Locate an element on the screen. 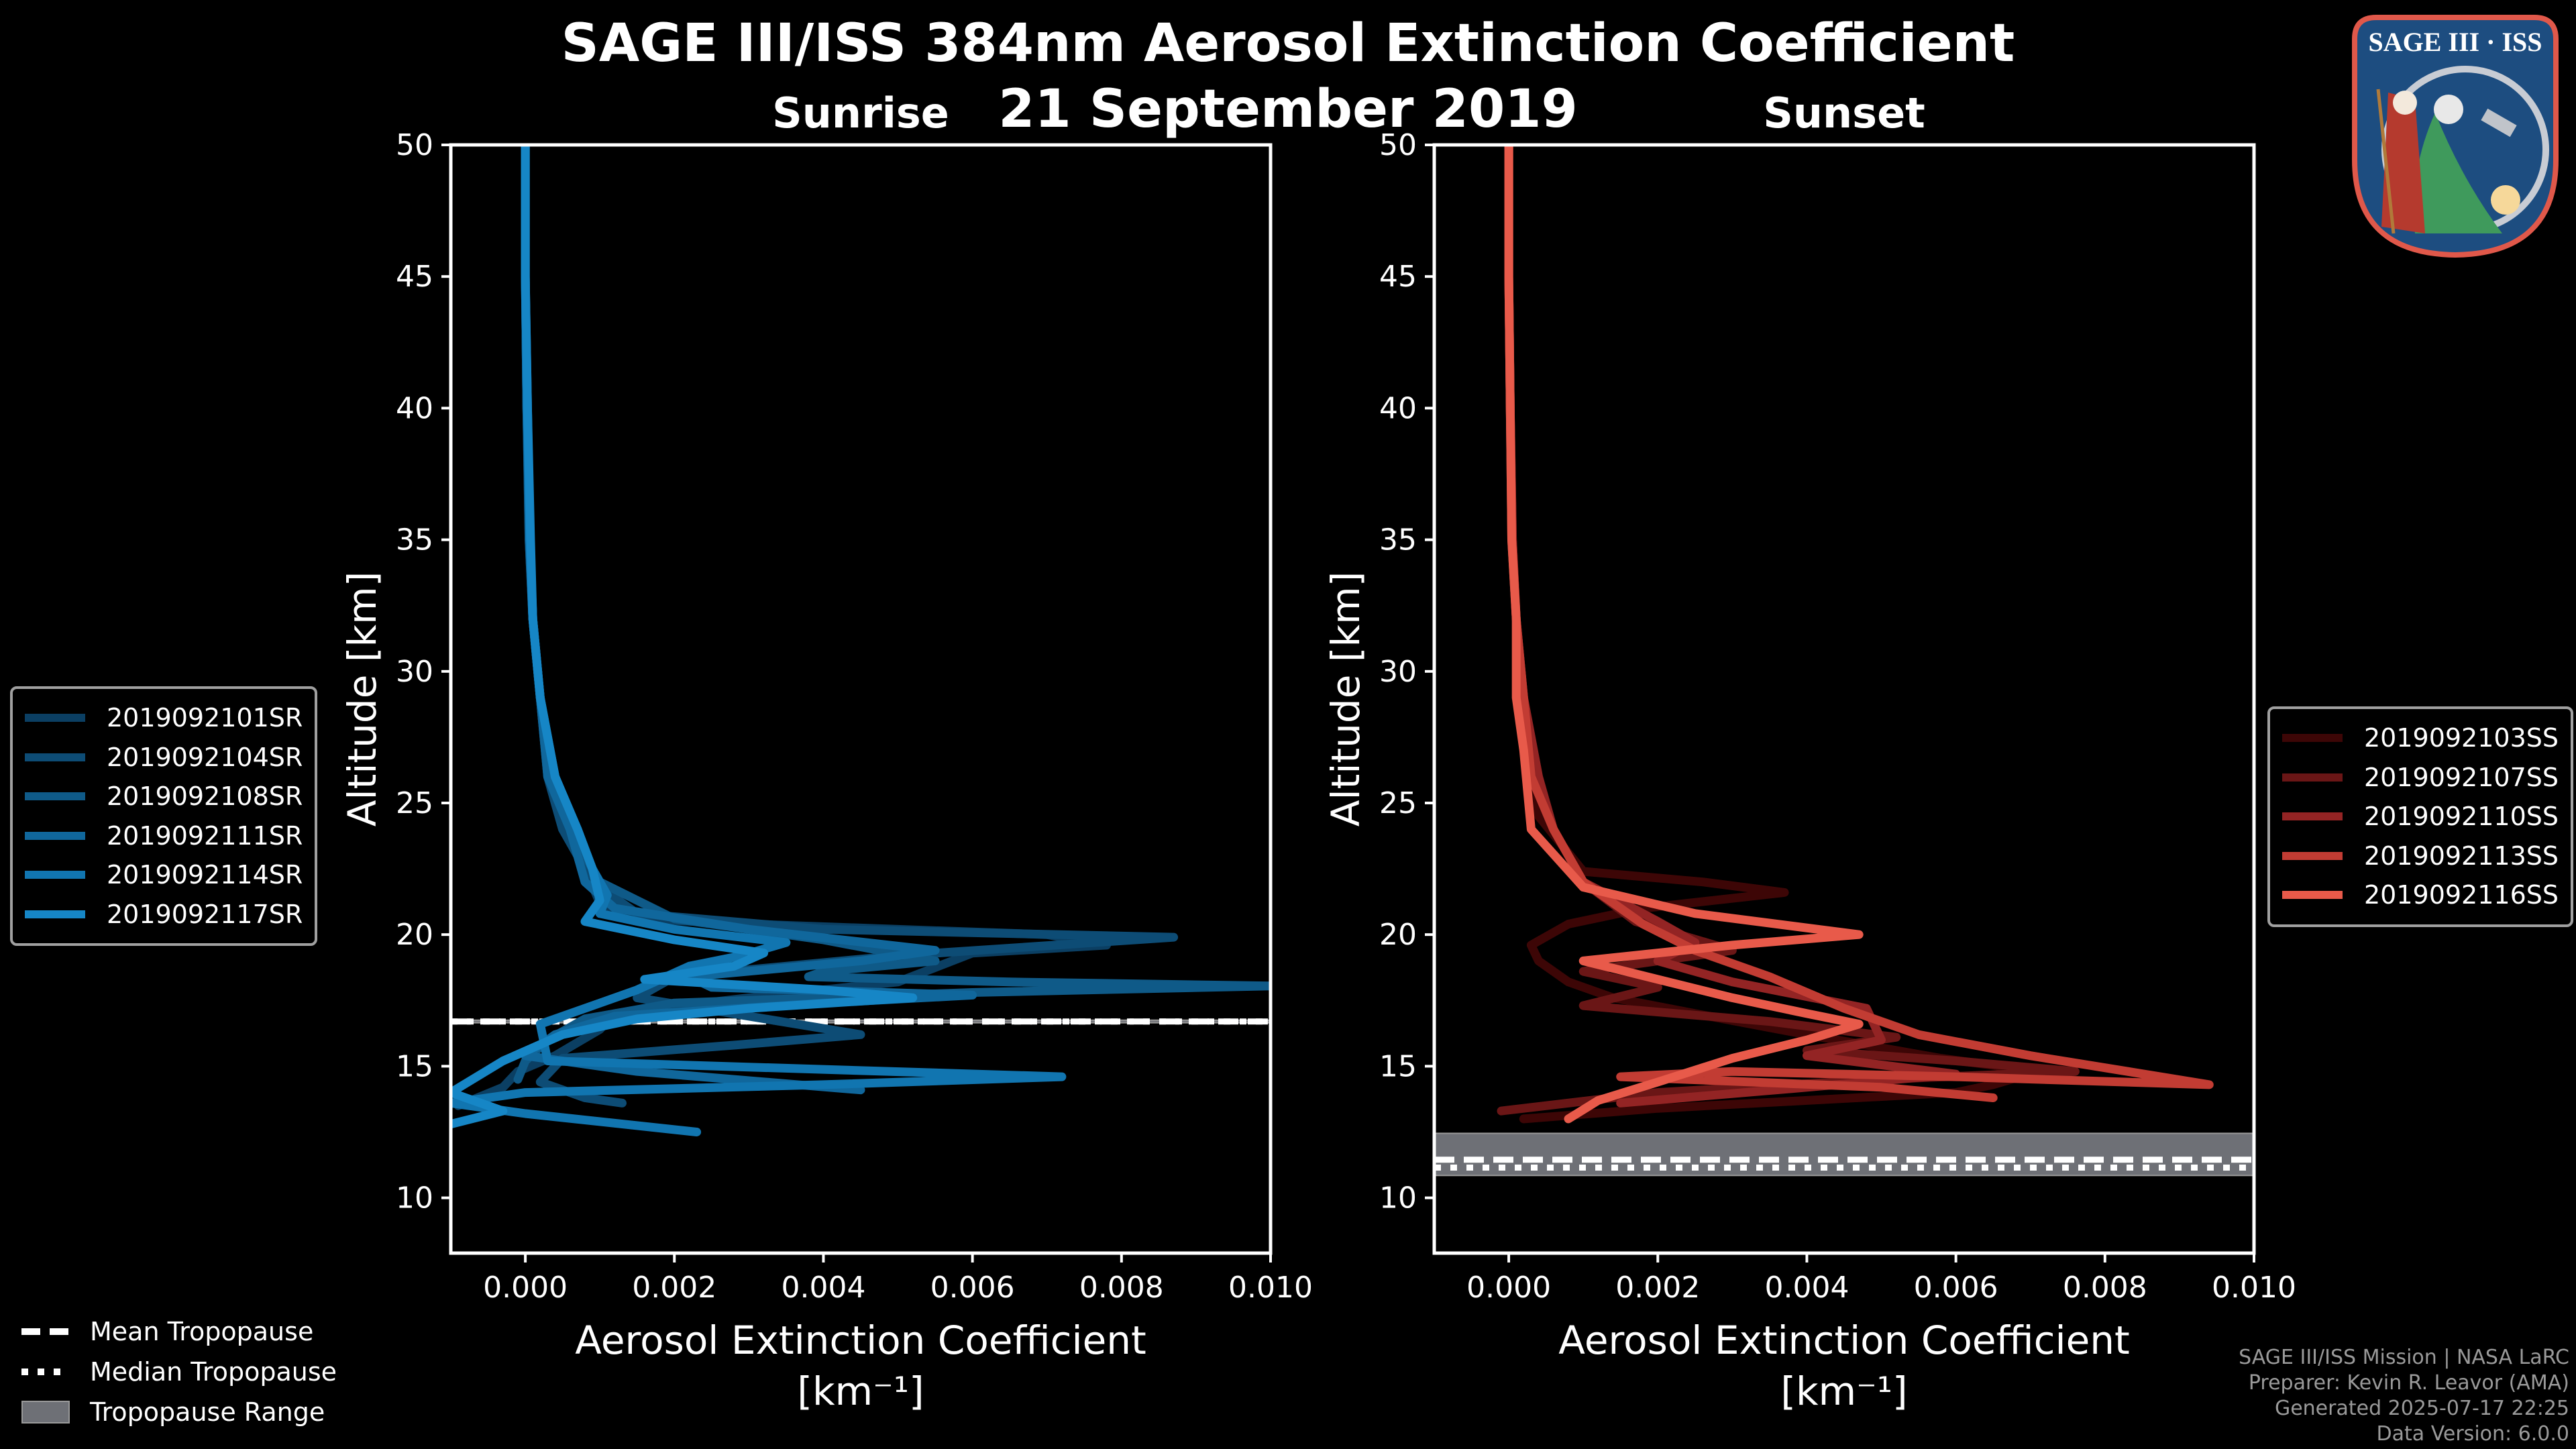  tropopause-group is located at coordinates (1844, 1154).